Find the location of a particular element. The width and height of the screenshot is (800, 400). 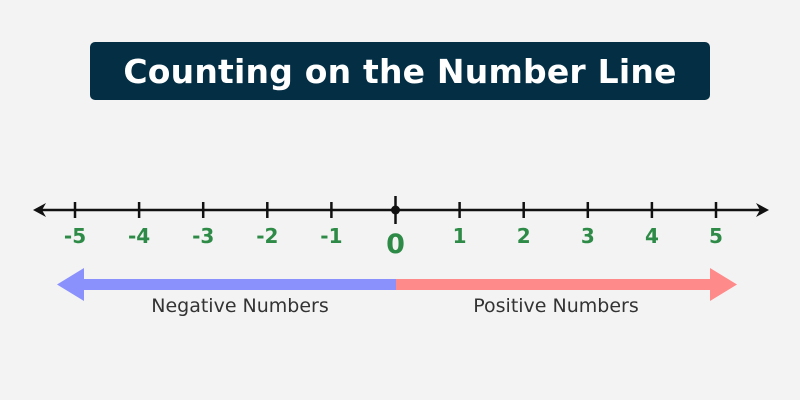

left-arrowhead-icon is located at coordinates (39, 210).